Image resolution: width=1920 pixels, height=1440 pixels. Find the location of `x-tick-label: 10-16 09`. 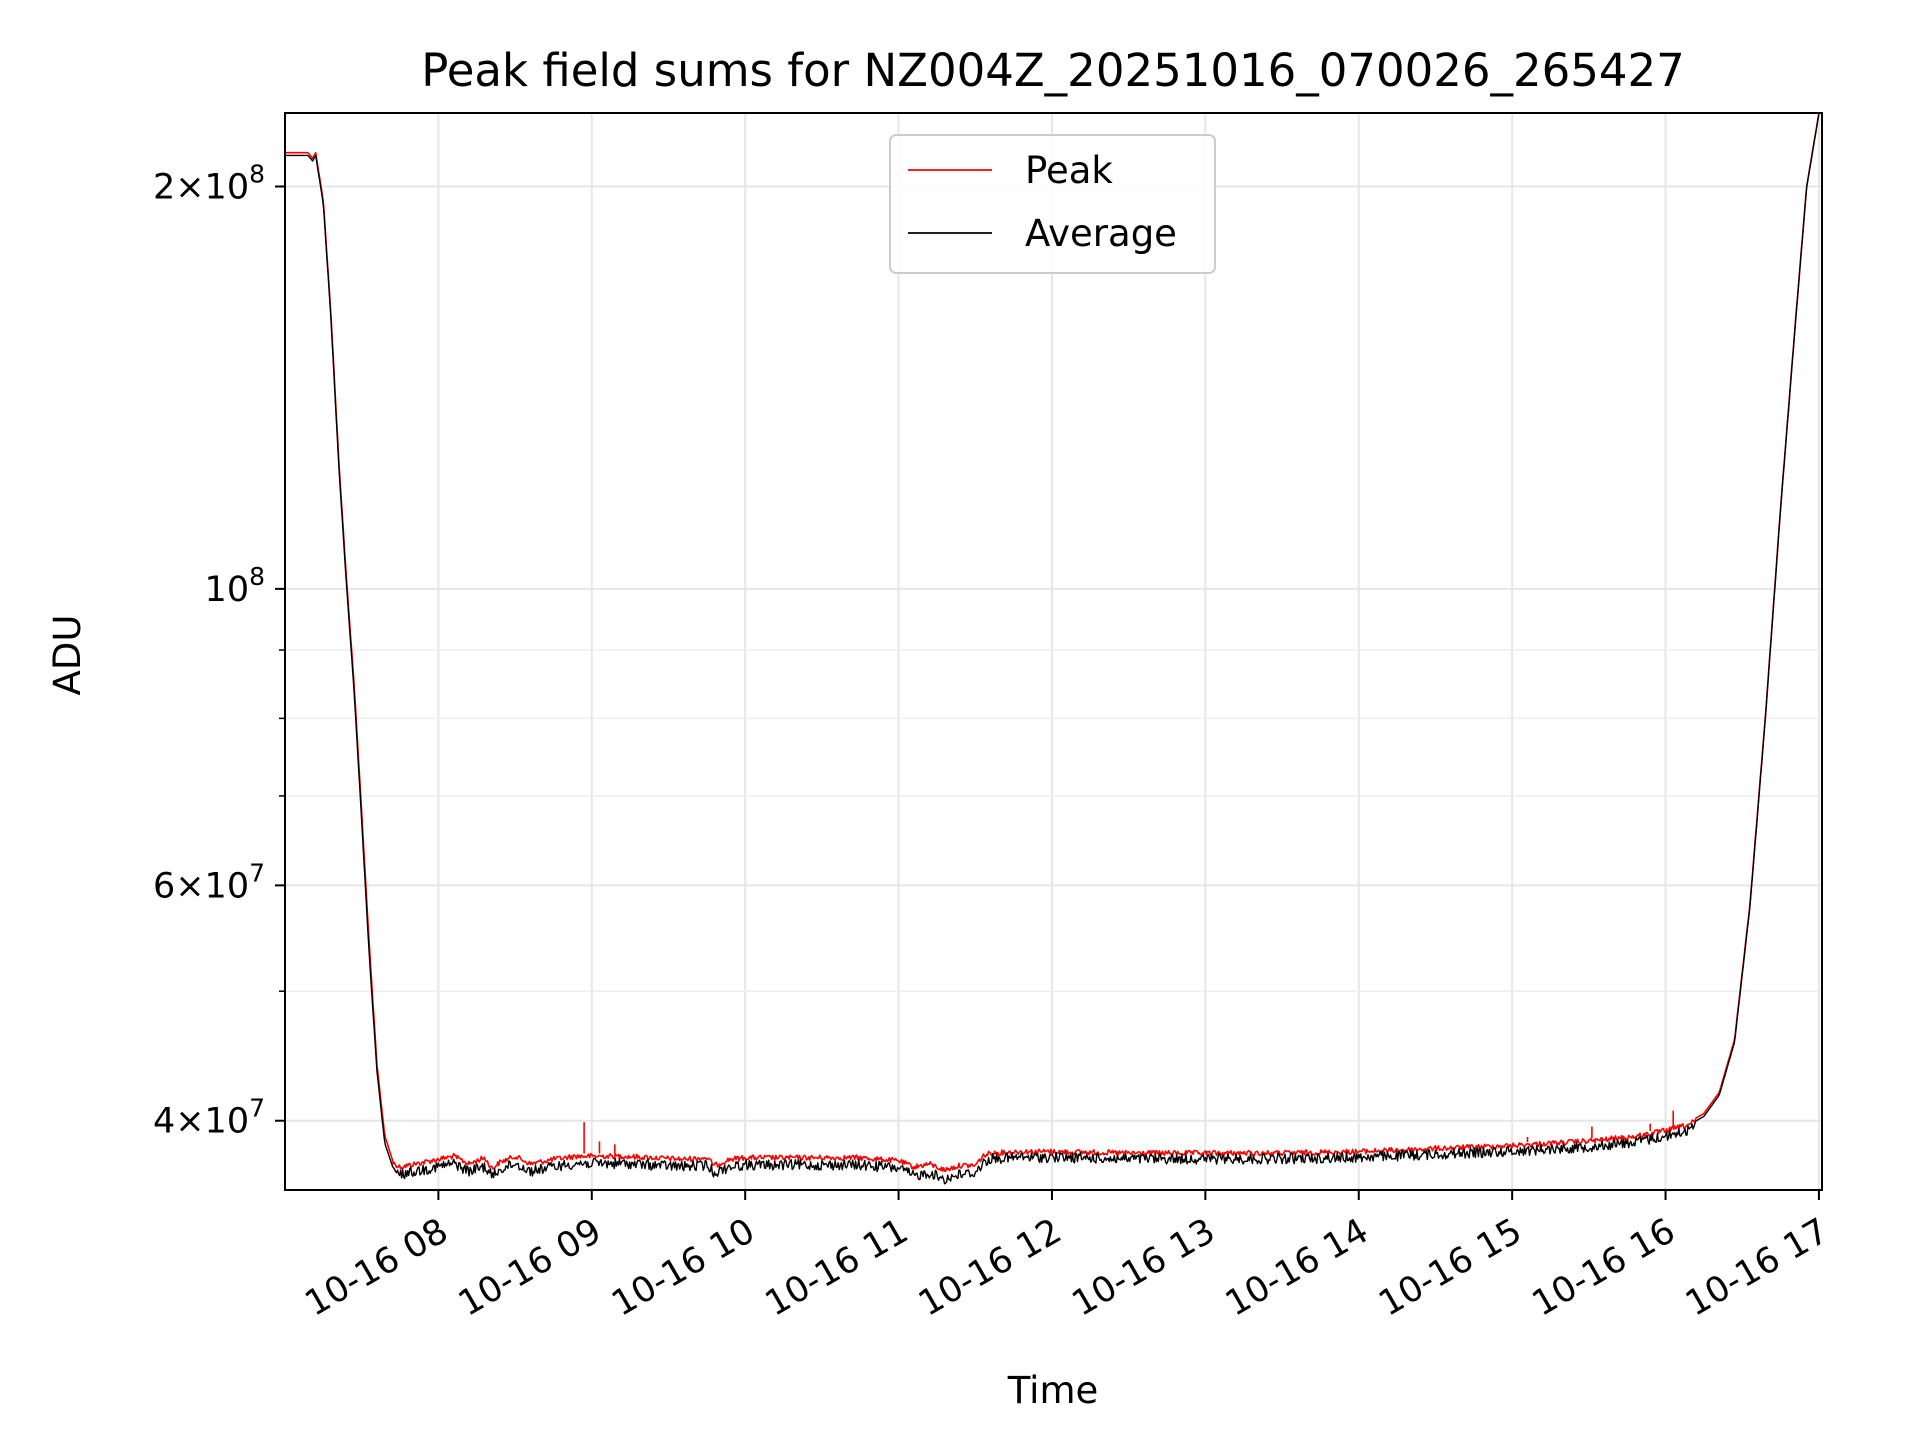

x-tick-label: 10-16 09 is located at coordinates (530, 1267).